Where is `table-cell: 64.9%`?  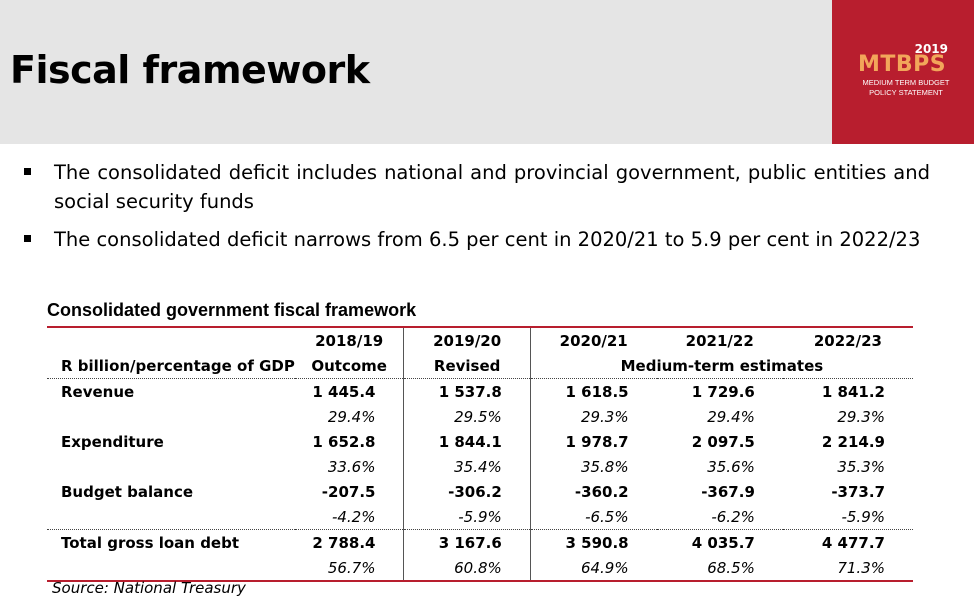
table-cell: 64.9% is located at coordinates (593, 568).